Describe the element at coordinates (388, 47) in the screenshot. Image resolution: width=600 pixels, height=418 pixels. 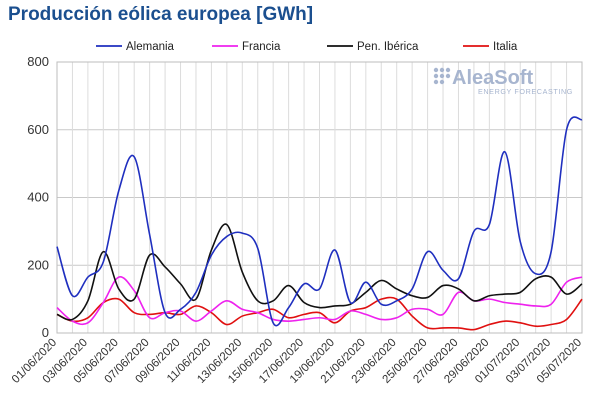
I see `legend-label: Pen. Ibérica` at that location.